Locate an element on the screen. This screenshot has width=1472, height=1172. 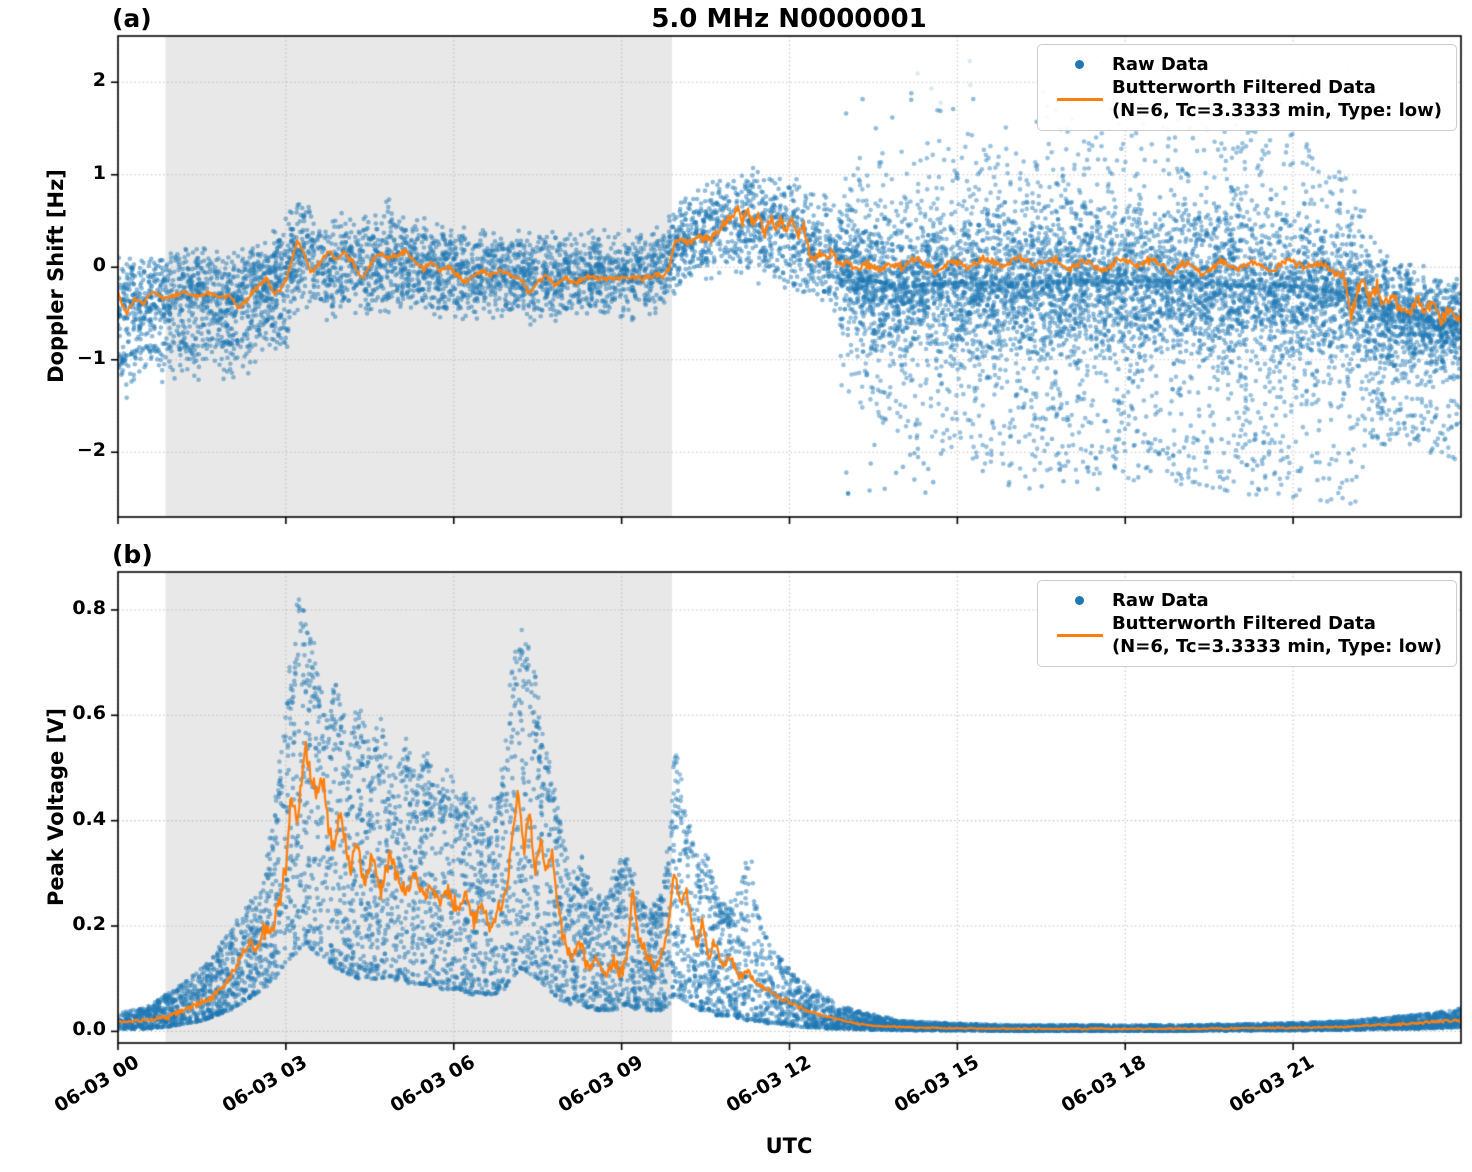
y-tick-label: 0 is located at coordinates (99, 265).